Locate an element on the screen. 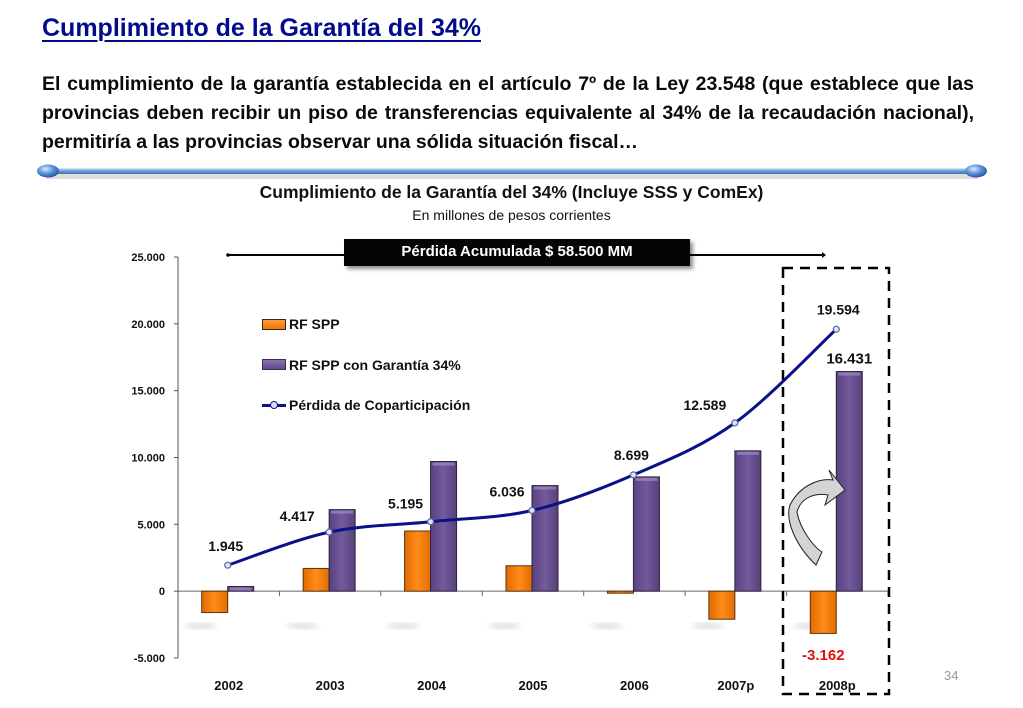  accumulated-loss-box: Pérdida Acumulada $ 58.500 MM is located at coordinates (517, 252).